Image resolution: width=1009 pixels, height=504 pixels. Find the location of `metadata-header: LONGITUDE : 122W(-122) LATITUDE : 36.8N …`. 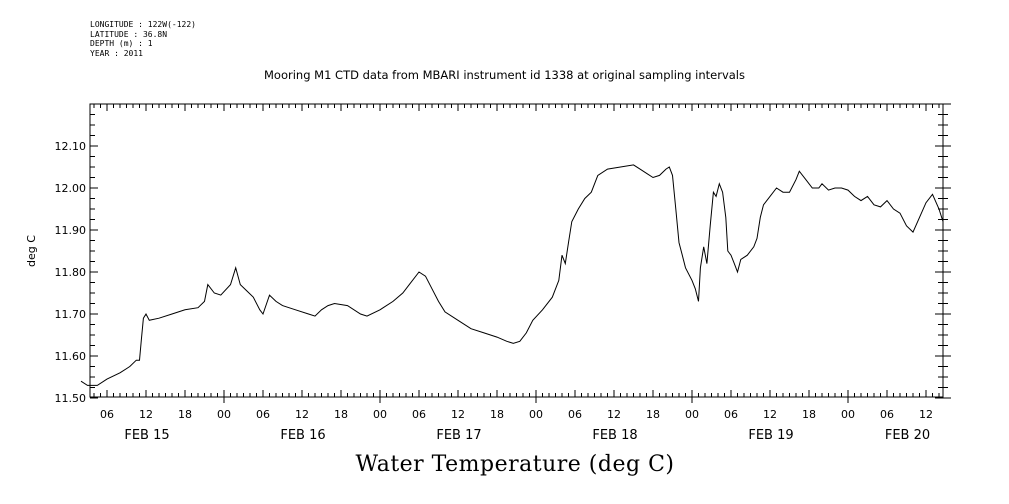

metadata-header: LONGITUDE : 122W(-122) LATITUDE : 36.8N … is located at coordinates (143, 39).